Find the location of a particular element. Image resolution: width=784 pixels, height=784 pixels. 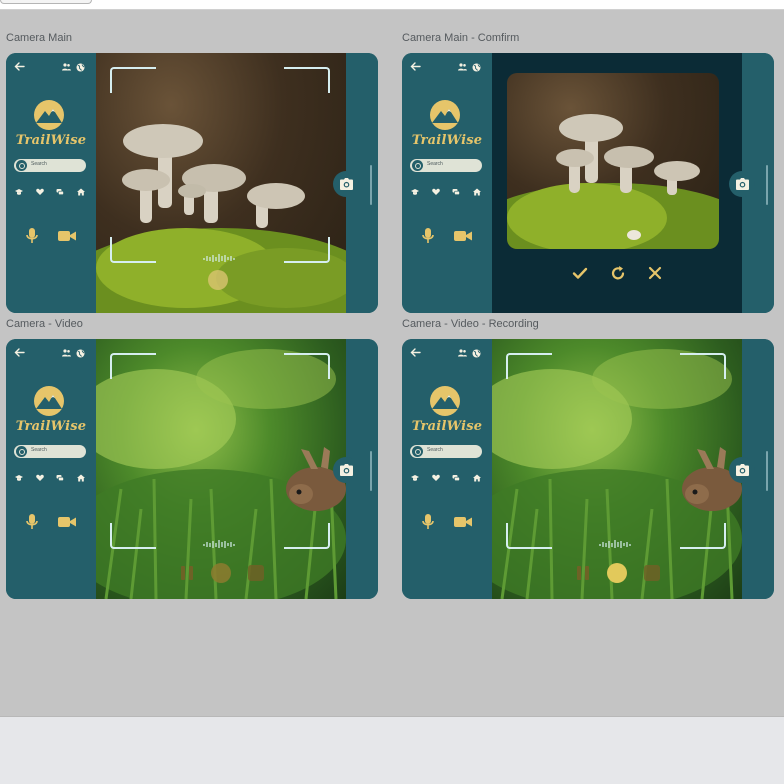

captured-photo-preview is located at coordinates (613, 161).